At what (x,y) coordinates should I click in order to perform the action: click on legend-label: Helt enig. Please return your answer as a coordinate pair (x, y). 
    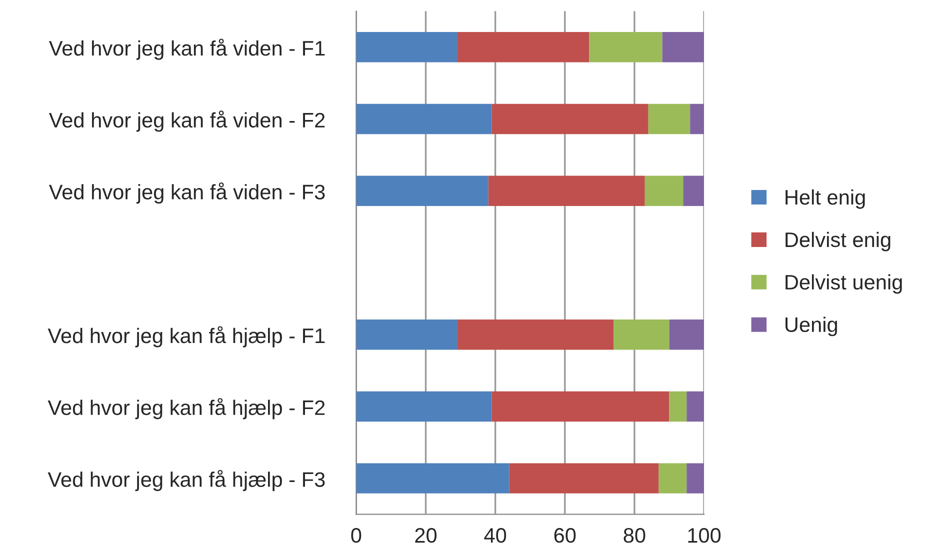
    Looking at the image, I should click on (825, 199).